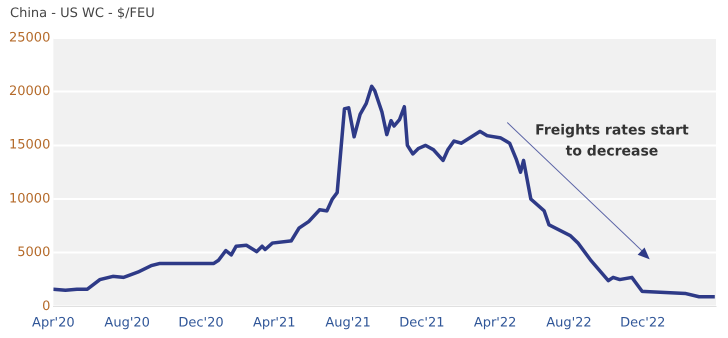 The width and height of the screenshot is (728, 338). What do you see at coordinates (569, 323) in the screenshot?
I see `x-tick-label: Aug'22` at bounding box center [569, 323].